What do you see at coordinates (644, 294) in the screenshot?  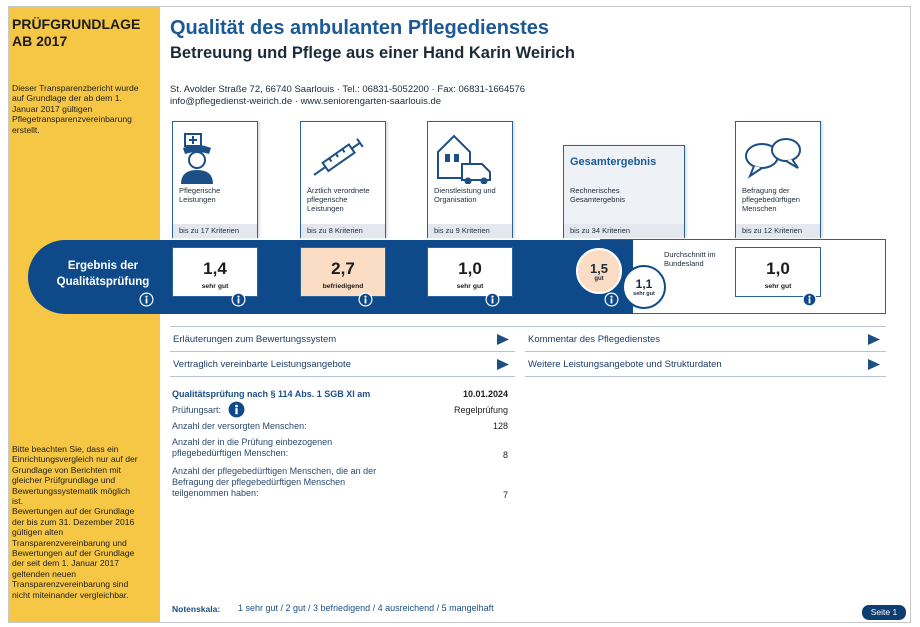 I see `average-rating: sehr gut` at bounding box center [644, 294].